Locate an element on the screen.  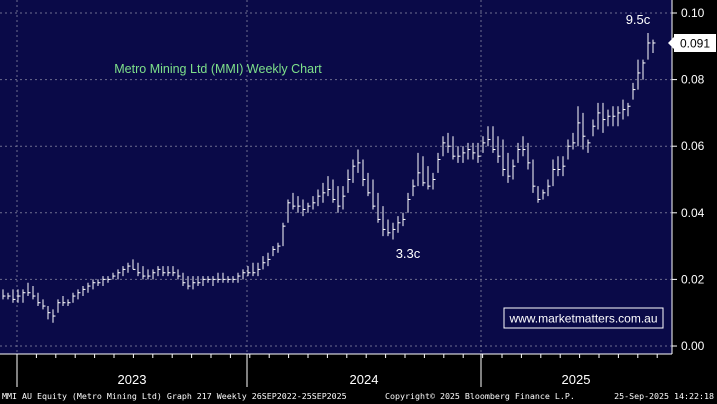
last-price-pointer is located at coordinates (671, 43).